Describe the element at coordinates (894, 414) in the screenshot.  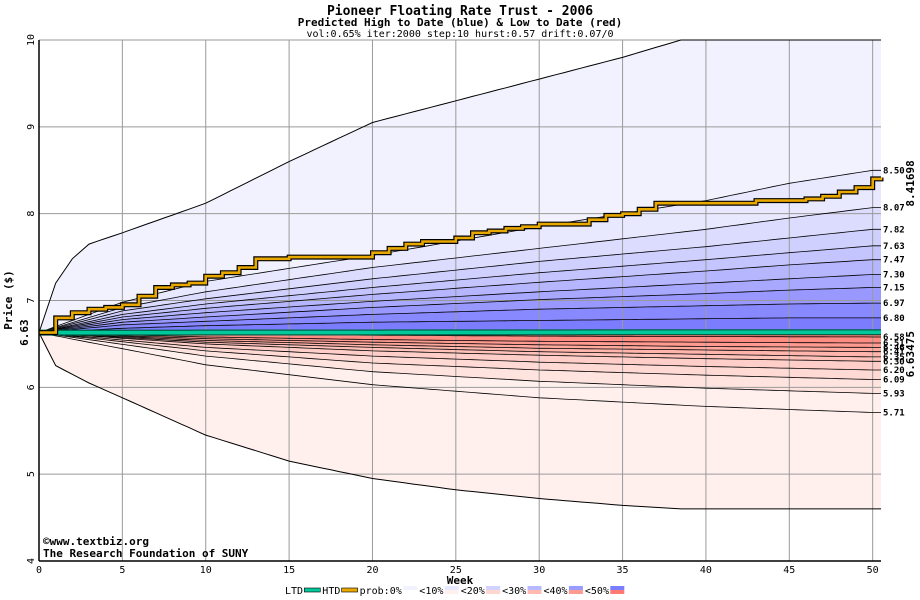
I see `low-level-label: 5.71` at that location.